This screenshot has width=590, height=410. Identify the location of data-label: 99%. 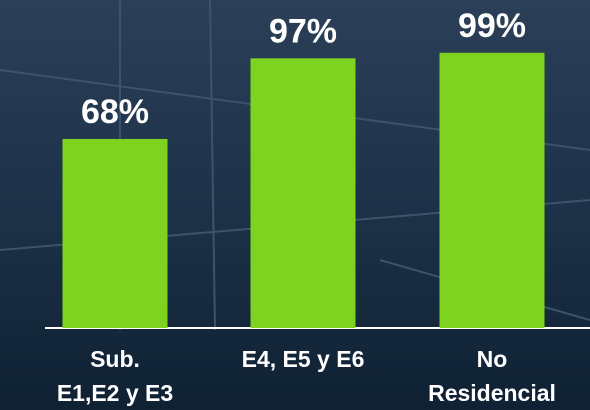
(492, 26).